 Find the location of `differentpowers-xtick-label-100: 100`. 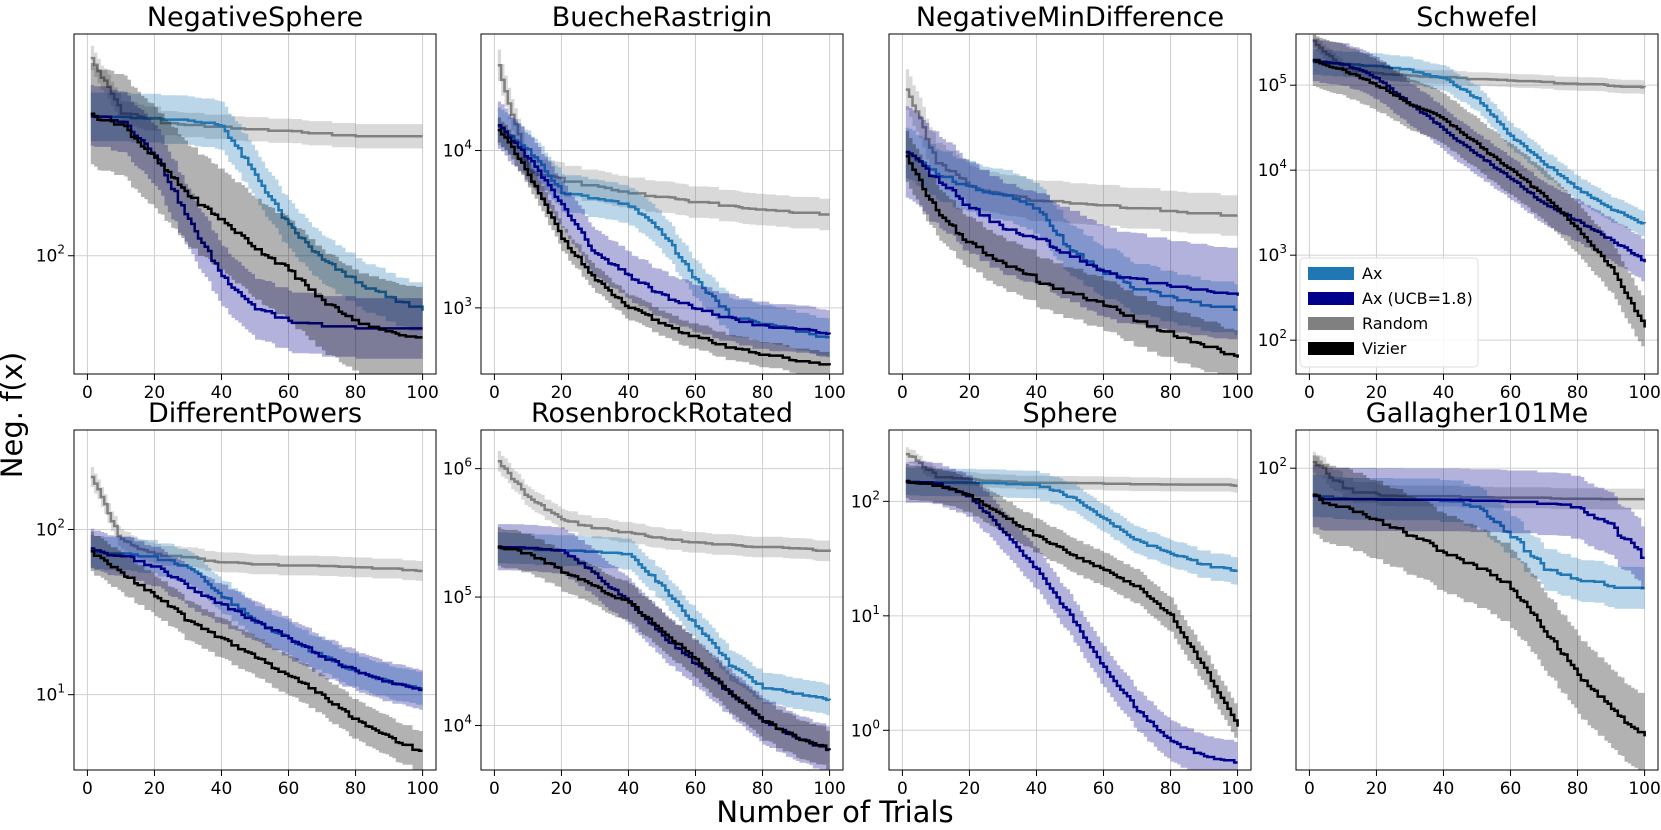

differentpowers-xtick-label-100: 100 is located at coordinates (422, 789).